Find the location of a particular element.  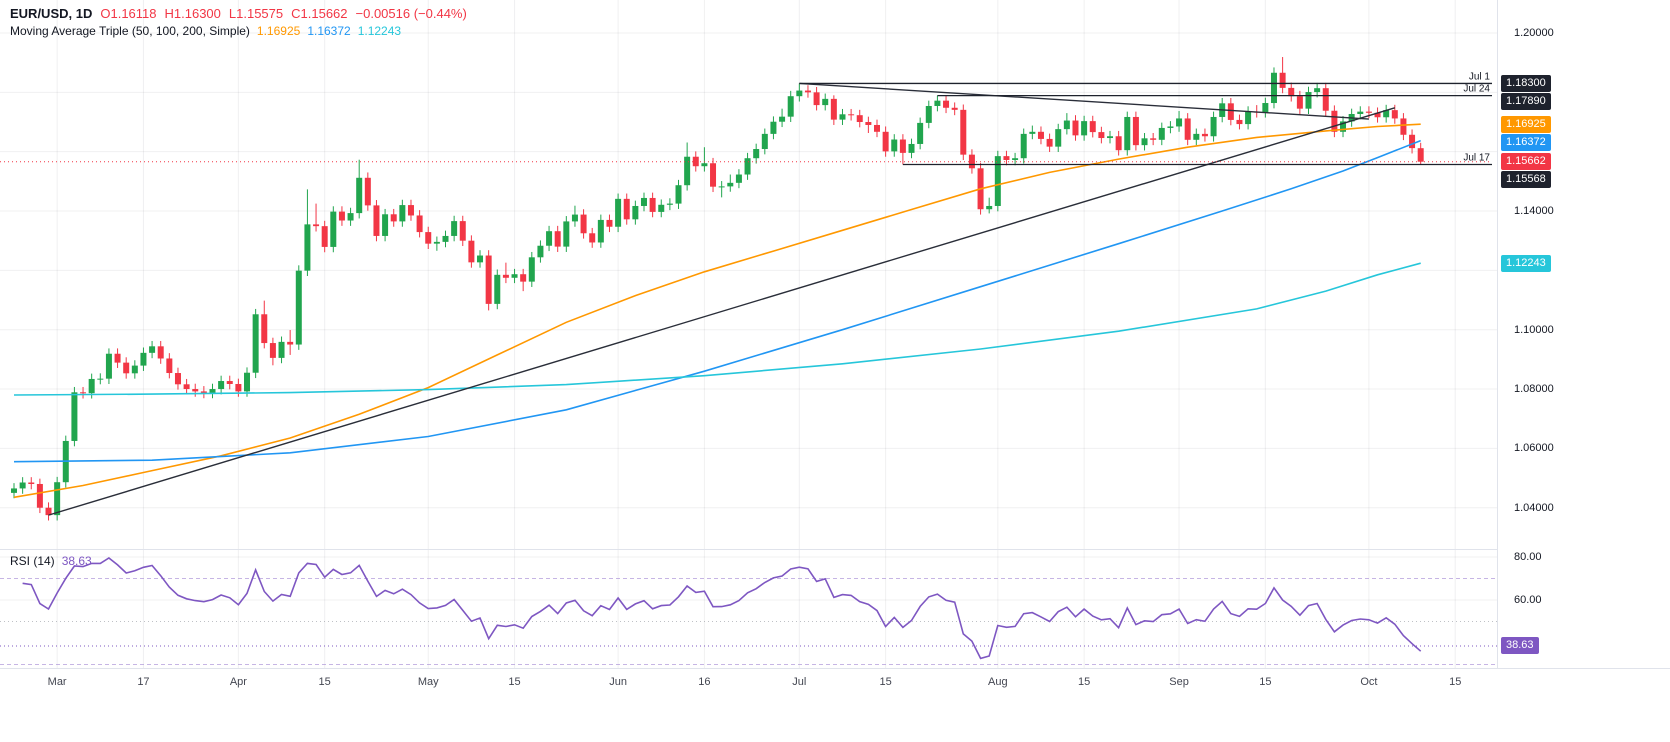

rsi-pane is located at coordinates (748, 611).